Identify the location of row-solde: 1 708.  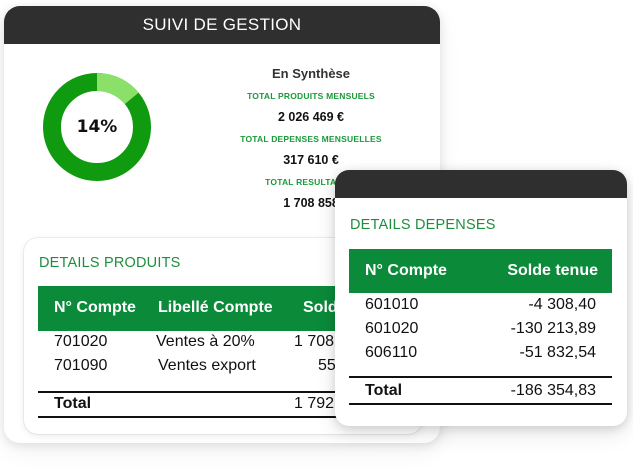
(314, 341).